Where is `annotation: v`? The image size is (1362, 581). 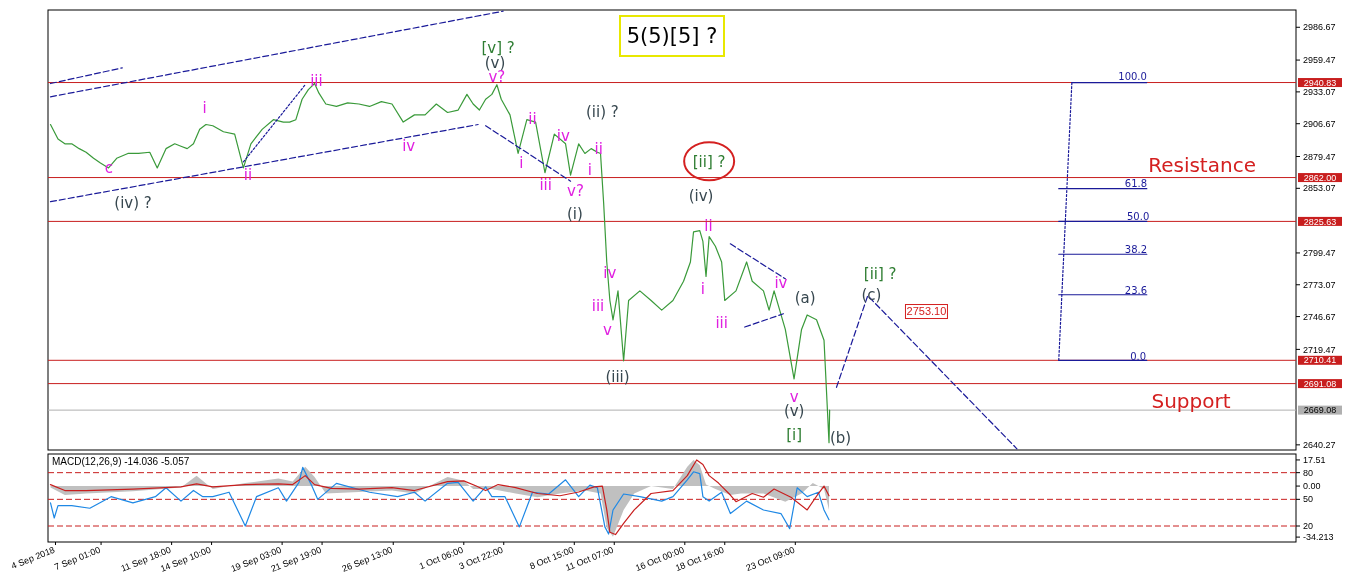 annotation: v is located at coordinates (607, 330).